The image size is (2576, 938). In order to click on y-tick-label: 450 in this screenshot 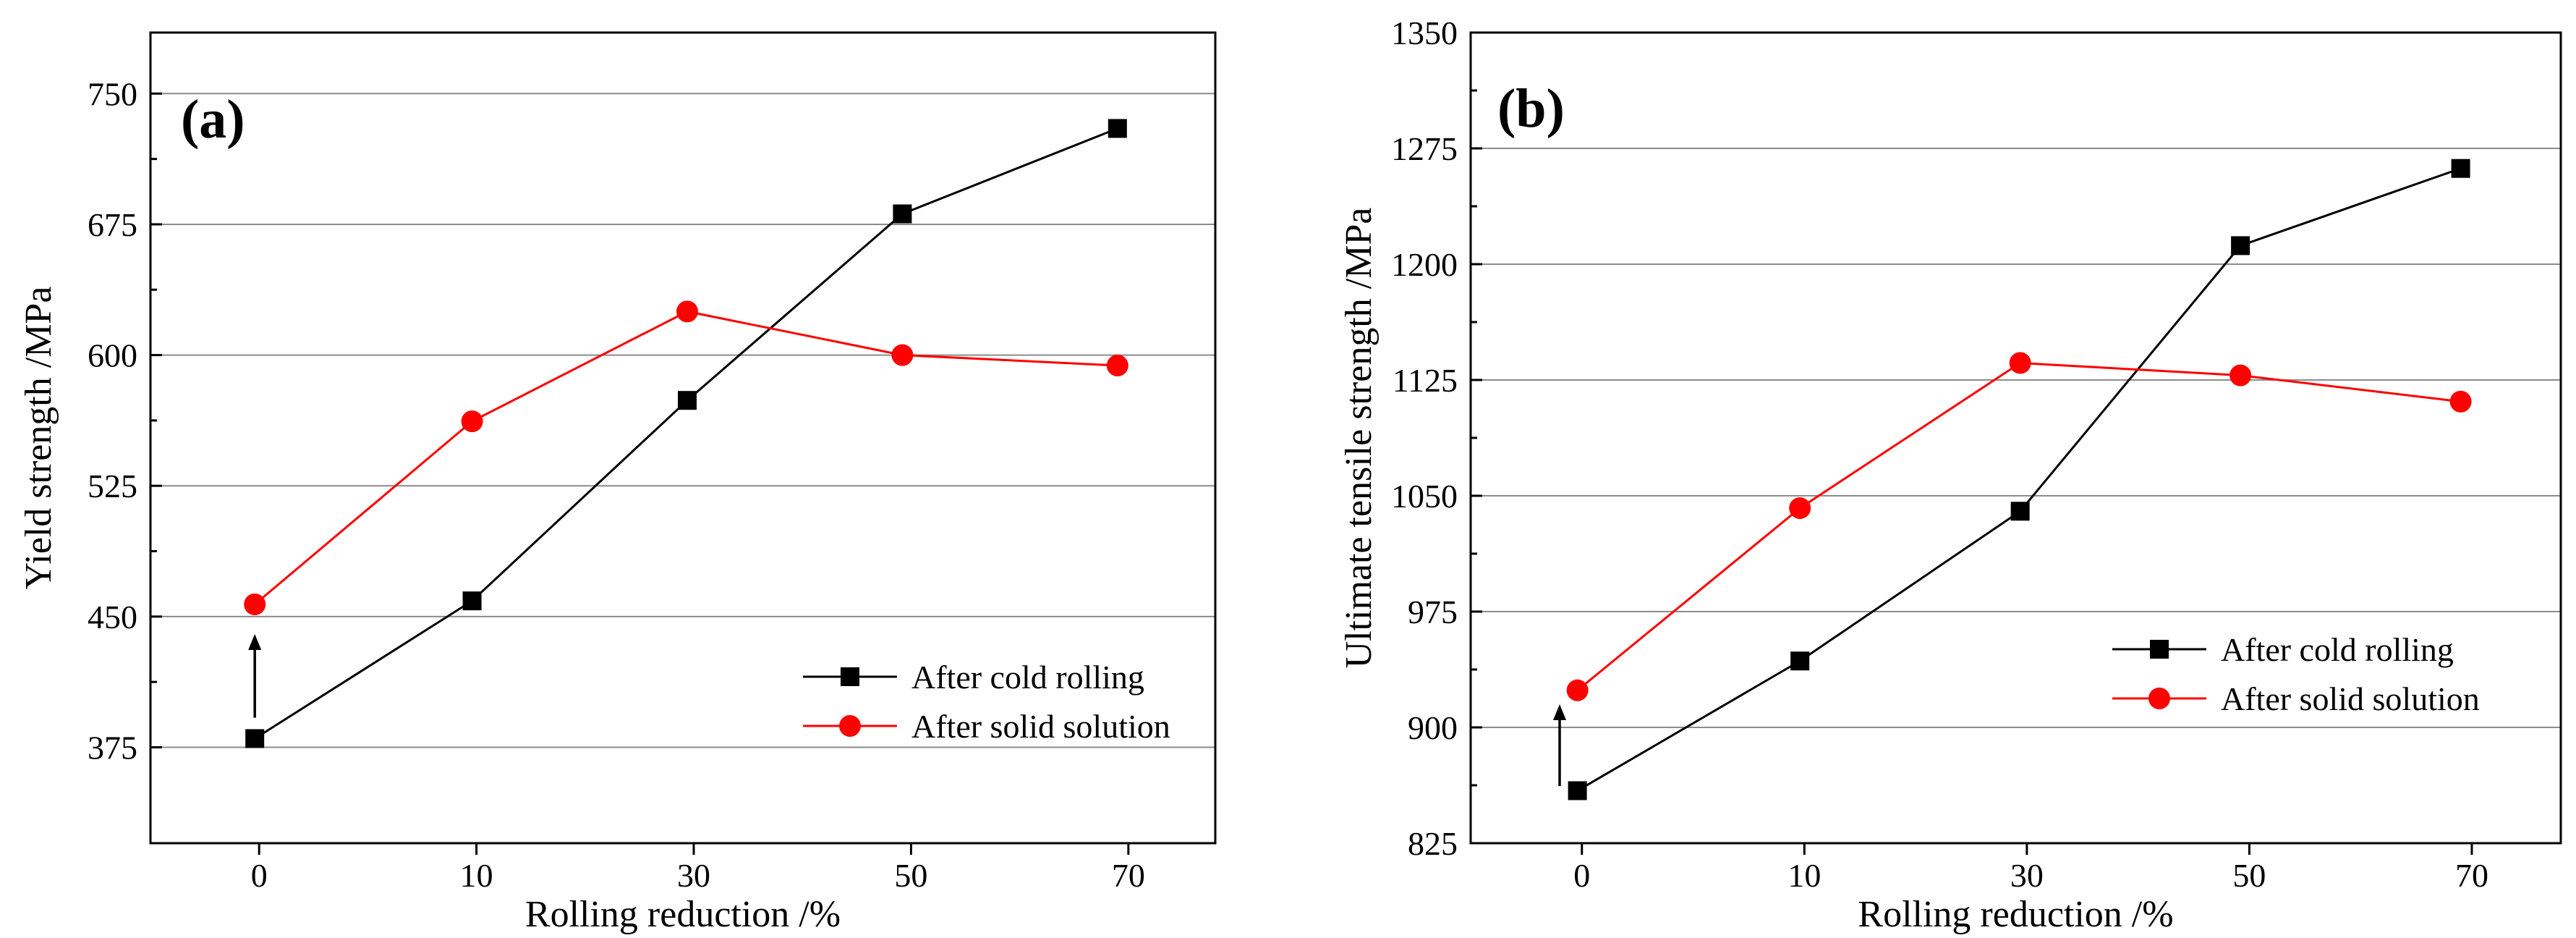, I will do `click(112, 617)`.